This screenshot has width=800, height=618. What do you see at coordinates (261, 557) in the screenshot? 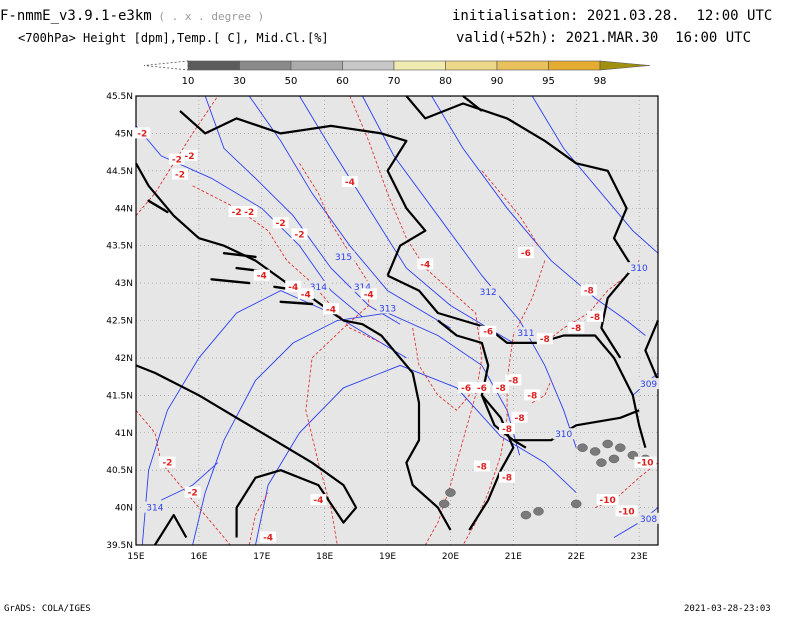
I see `longitude-label: 17E` at bounding box center [261, 557].